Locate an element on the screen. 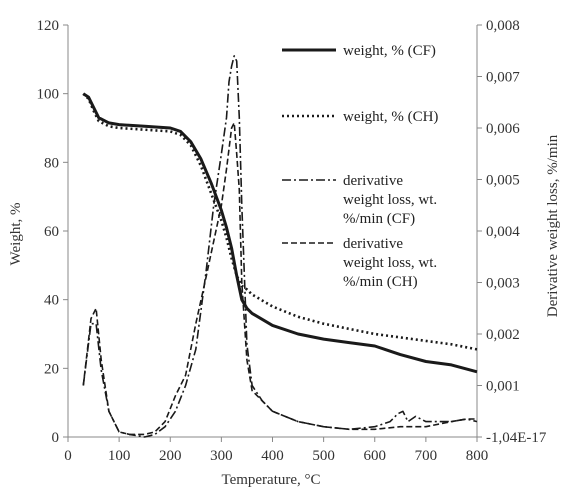  x-tick-label: 800 is located at coordinates (477, 456).